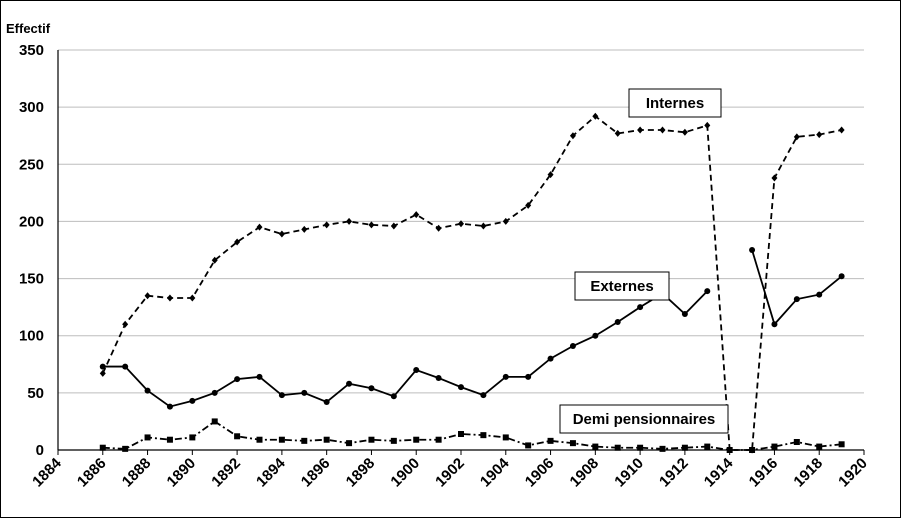  What do you see at coordinates (853, 473) in the screenshot?
I see `x-tick-label: 1920` at bounding box center [853, 473].